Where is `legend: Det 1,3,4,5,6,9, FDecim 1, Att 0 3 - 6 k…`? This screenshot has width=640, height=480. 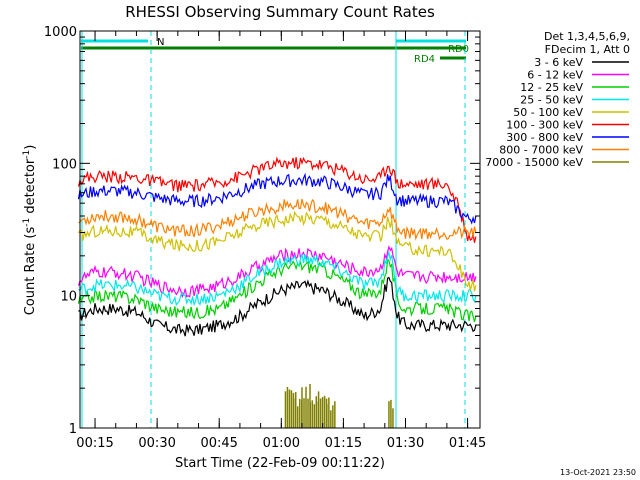 legend: Det 1,3,4,5,6,9, FDecim 1, Att 0 3 - 6 k… is located at coordinates (557, 99).